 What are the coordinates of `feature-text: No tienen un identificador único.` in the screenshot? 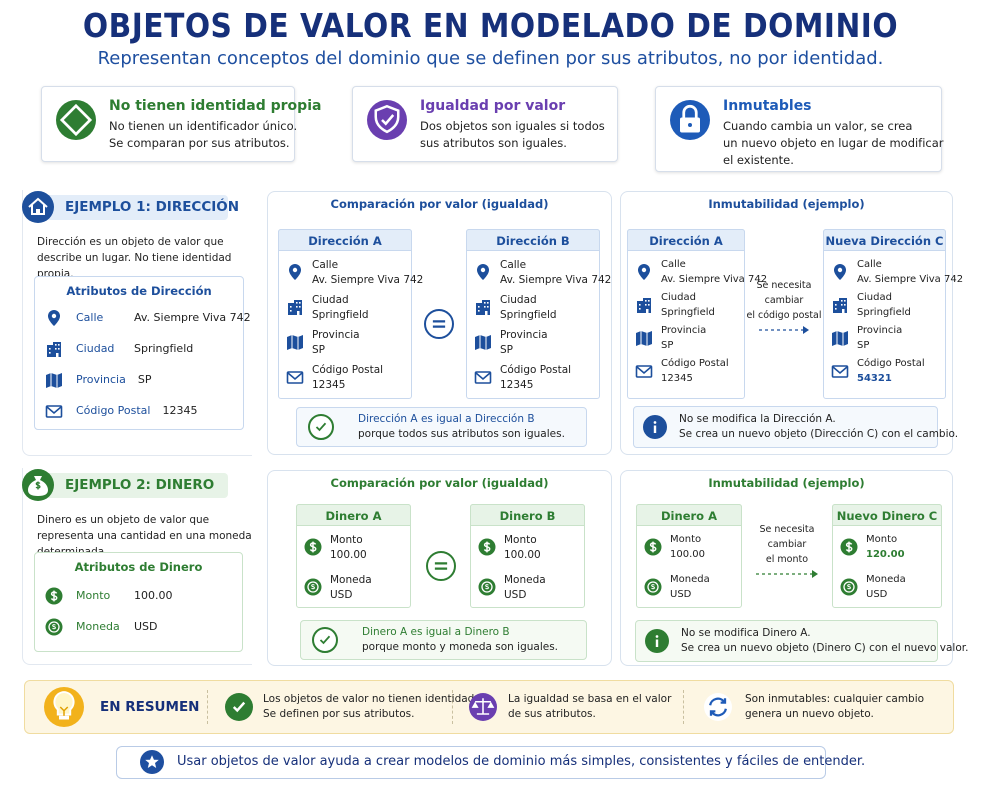 It's located at (203, 126).